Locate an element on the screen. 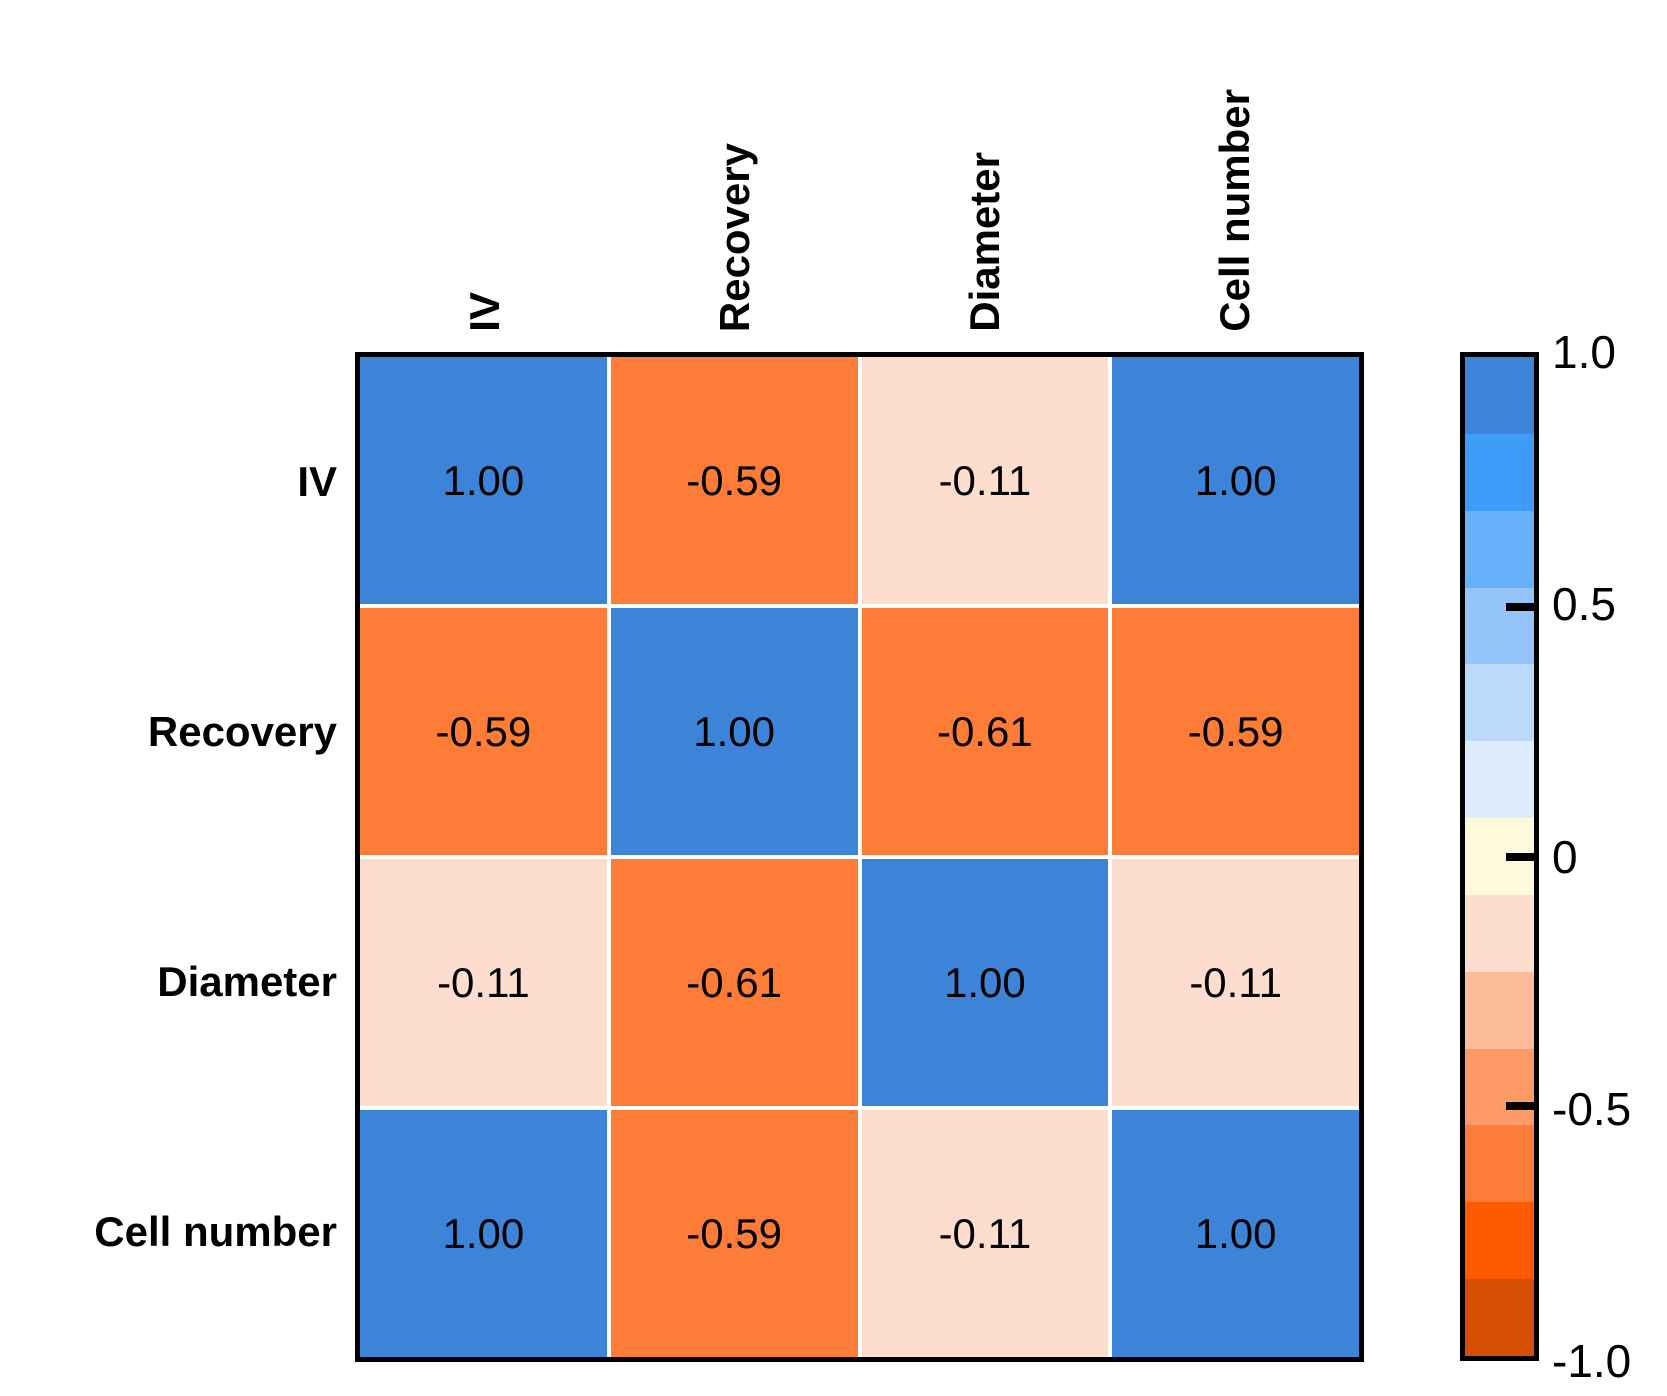 This screenshot has height=1396, width=1667. colorbar is located at coordinates (1499, 856).